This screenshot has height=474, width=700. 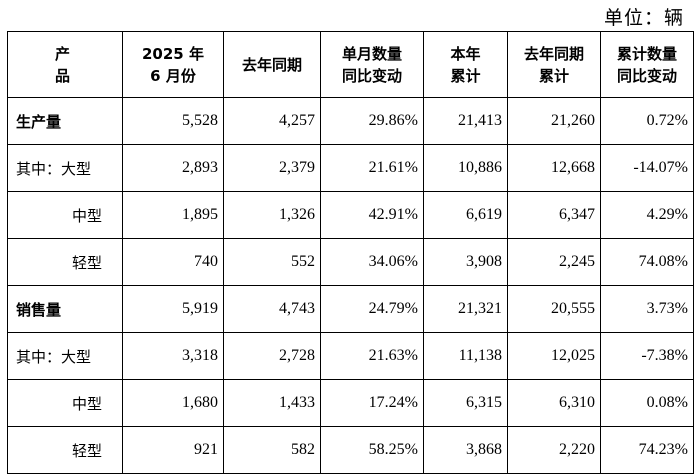 I want to click on cell-ytd-change: -7.38%, so click(x=647, y=356).